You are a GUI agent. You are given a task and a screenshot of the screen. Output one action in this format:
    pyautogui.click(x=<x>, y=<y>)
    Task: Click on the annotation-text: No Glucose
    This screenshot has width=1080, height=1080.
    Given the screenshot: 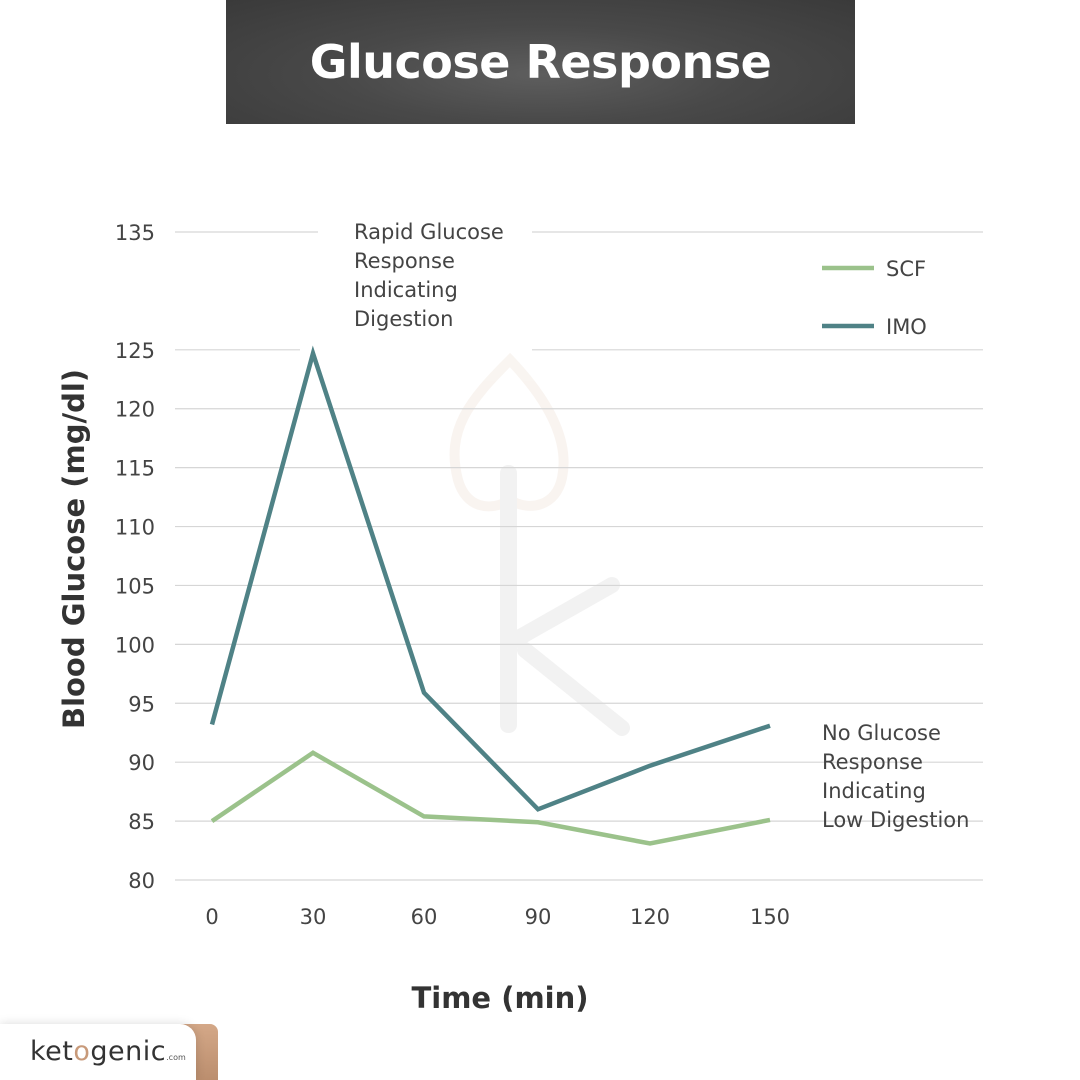 What is the action you would take?
    pyautogui.click(x=881, y=733)
    